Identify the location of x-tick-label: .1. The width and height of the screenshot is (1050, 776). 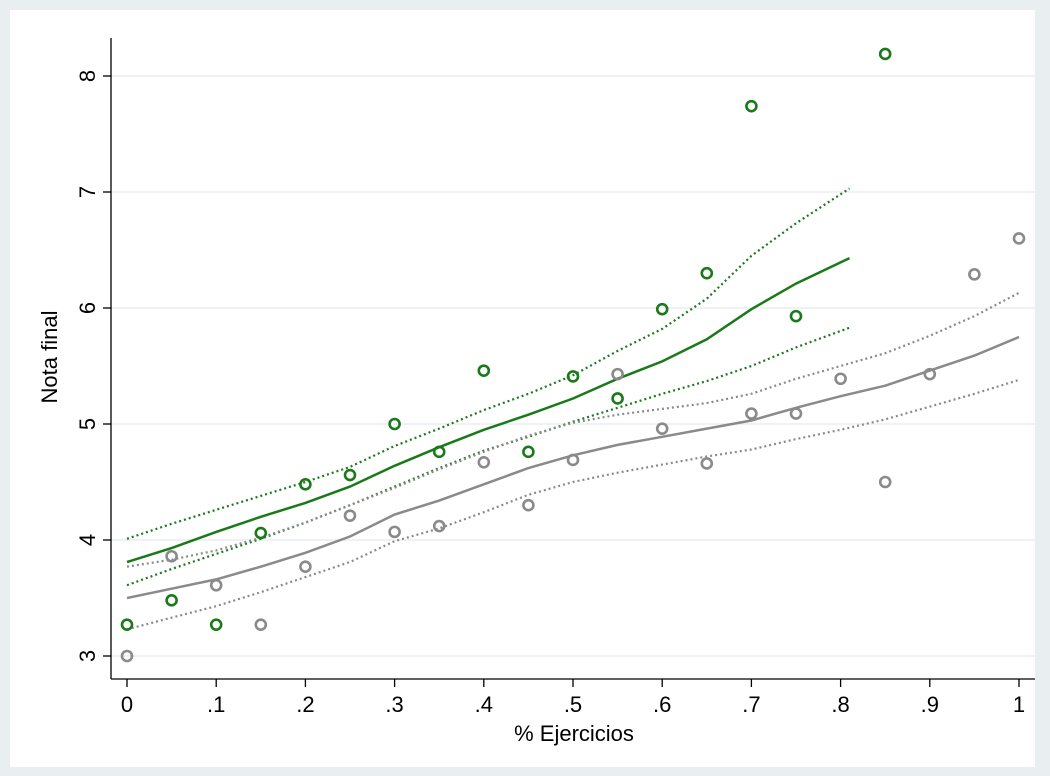
(216, 704).